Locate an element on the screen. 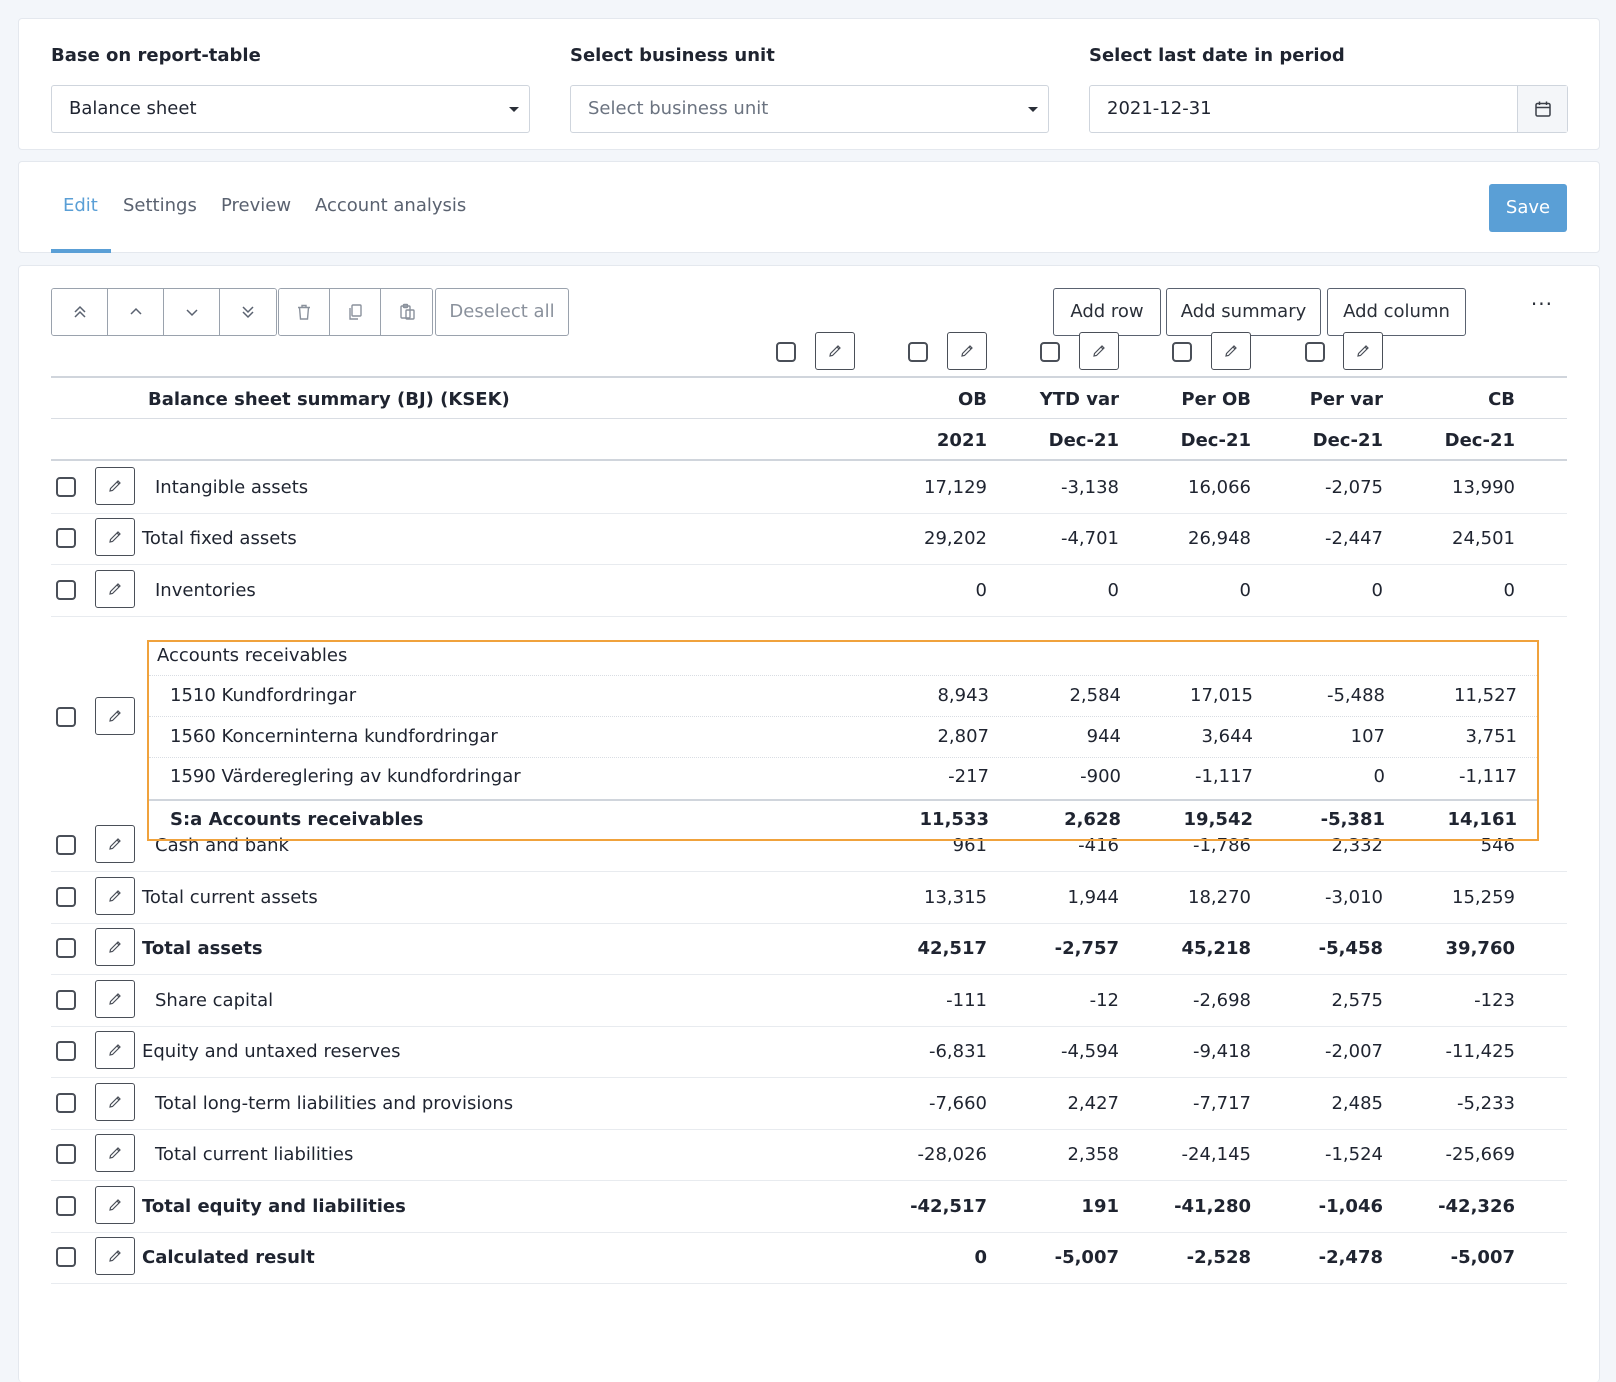 This screenshot has height=1382, width=1616. account-value: 0 is located at coordinates (1379, 776).